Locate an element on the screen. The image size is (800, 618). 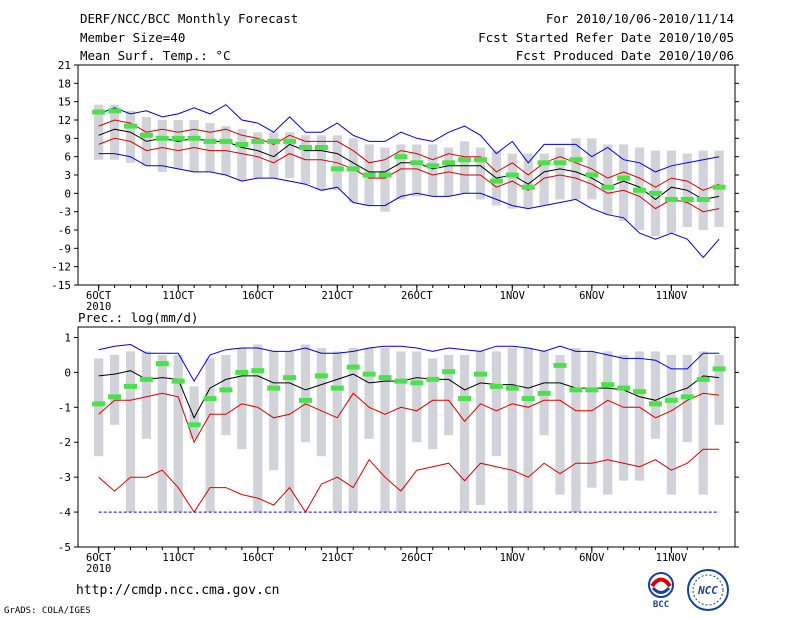
x-tick-label: 21OCT is located at coordinates (337, 296).